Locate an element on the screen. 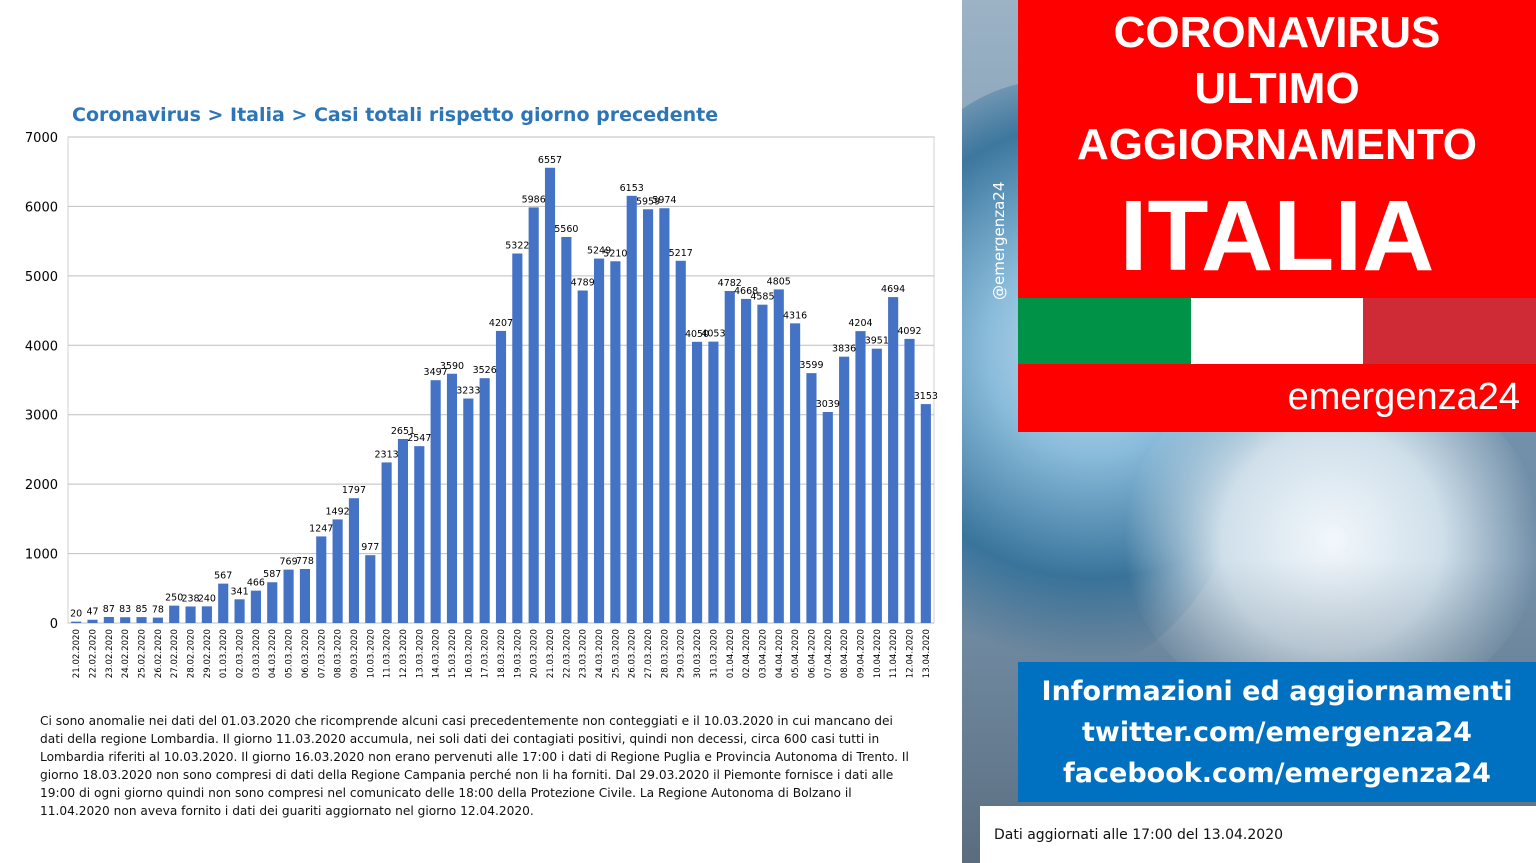  x-tick-label: 10.03.2020 is located at coordinates (371, 653).